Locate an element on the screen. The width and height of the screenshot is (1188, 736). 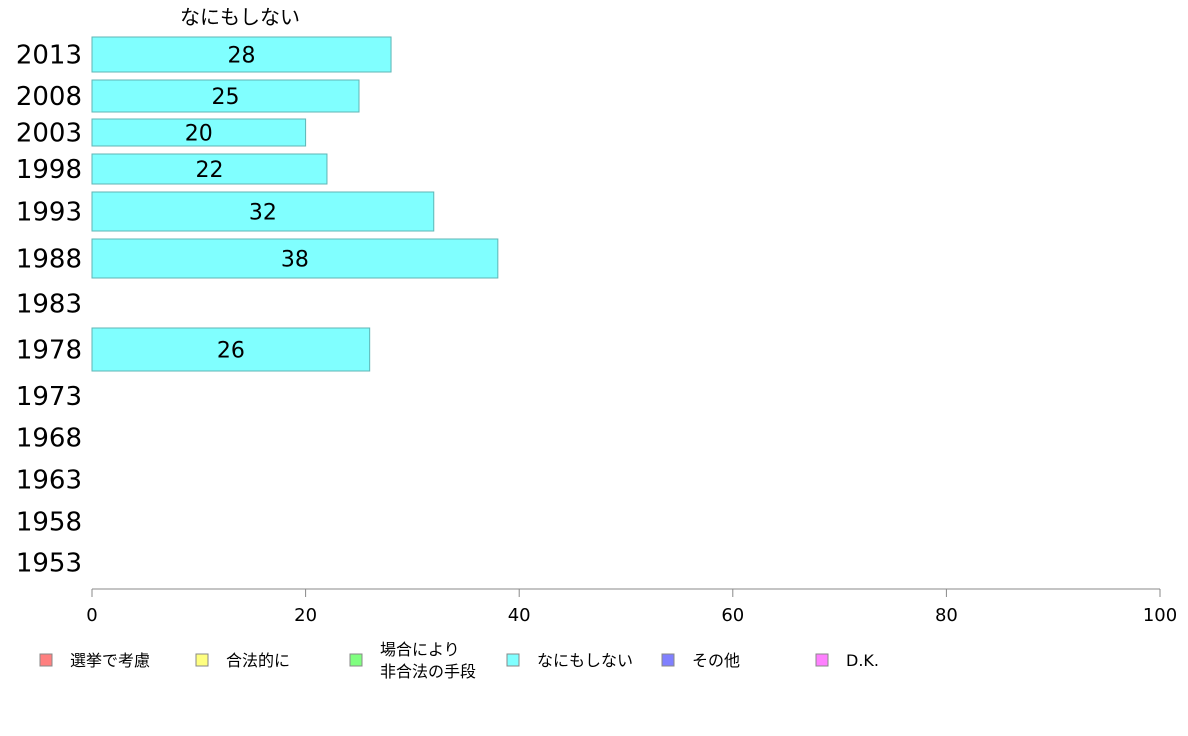
year-label-2013: 2013 is located at coordinates (49, 56).